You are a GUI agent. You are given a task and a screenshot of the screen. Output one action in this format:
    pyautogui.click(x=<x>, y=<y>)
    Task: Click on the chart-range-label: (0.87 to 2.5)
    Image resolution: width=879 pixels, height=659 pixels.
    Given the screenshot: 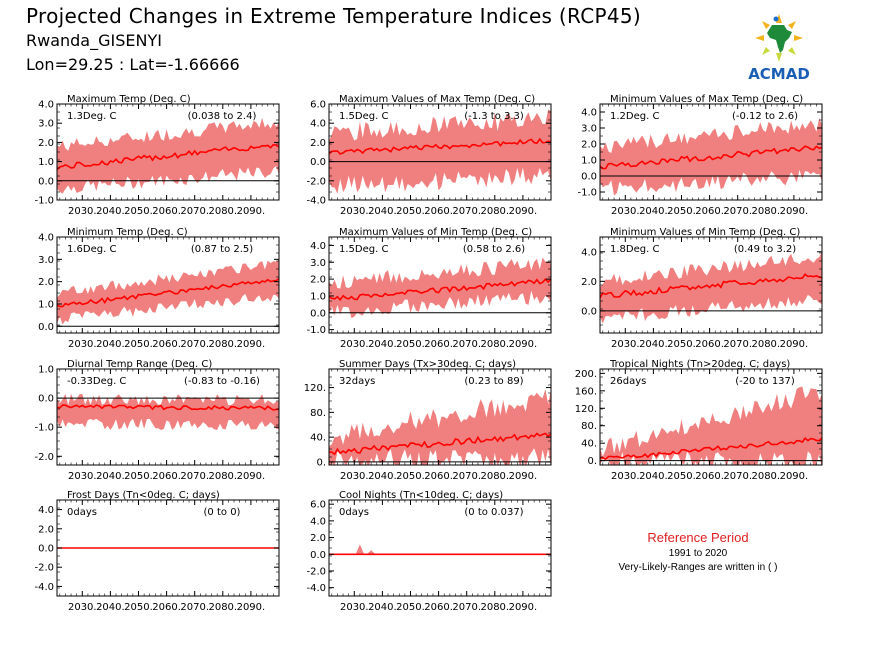 What is the action you would take?
    pyautogui.click(x=222, y=249)
    